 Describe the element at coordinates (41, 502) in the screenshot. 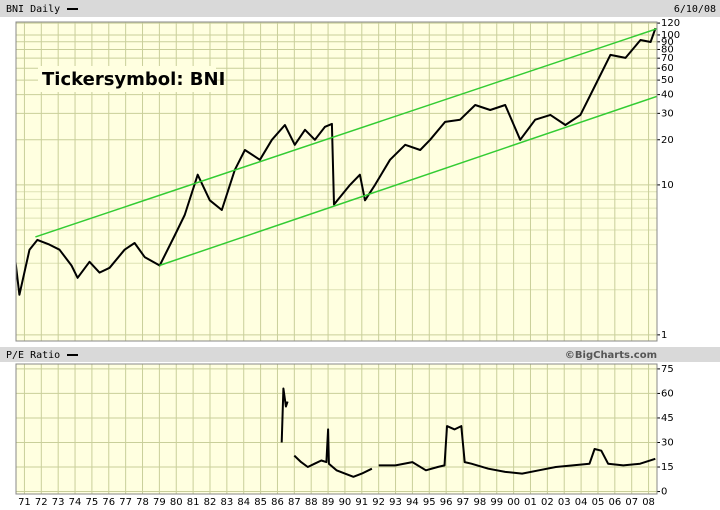

I see `x-tick-label: 72` at that location.